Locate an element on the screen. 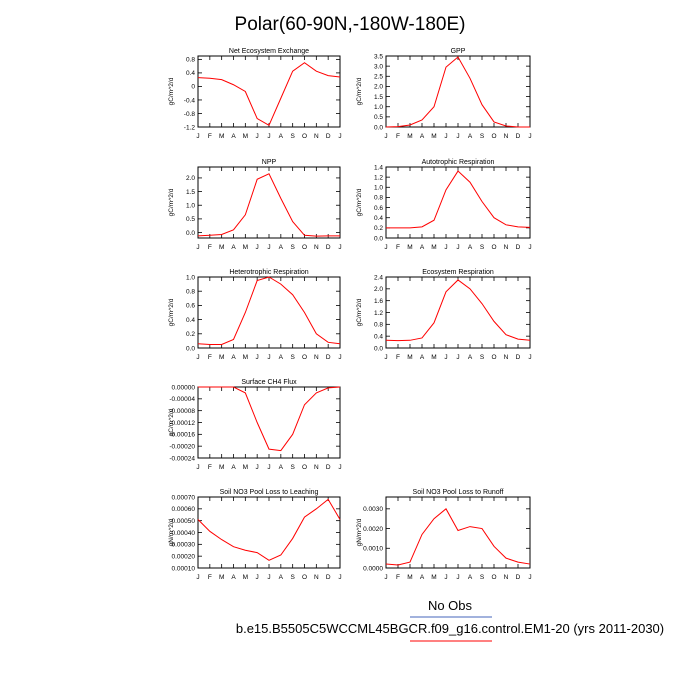  y-tick-label: 0.6 is located at coordinates (190, 306).